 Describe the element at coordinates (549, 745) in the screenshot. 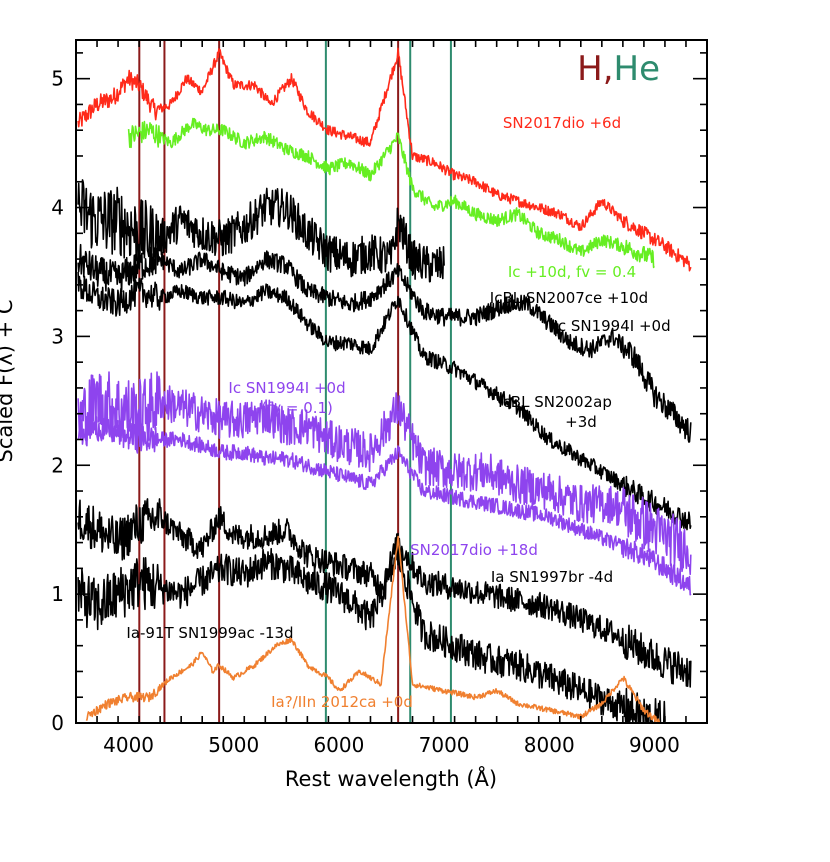

I see `x-tick-label: 8000` at that location.